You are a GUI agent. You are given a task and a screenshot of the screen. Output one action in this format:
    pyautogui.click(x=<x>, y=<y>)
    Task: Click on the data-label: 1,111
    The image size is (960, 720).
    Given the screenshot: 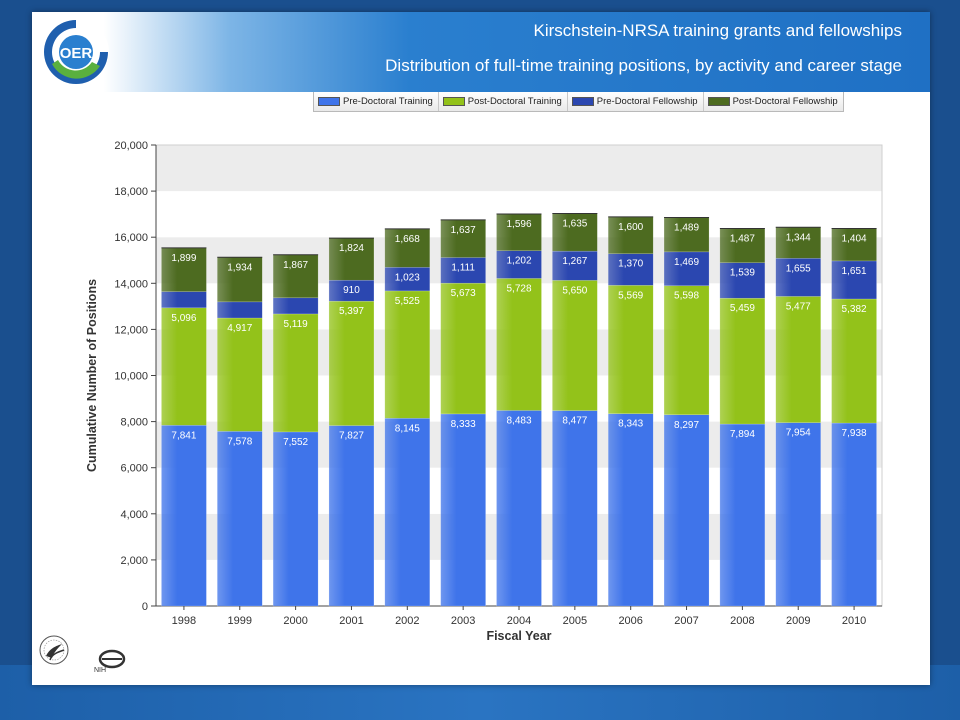 What is the action you would take?
    pyautogui.click(x=463, y=268)
    